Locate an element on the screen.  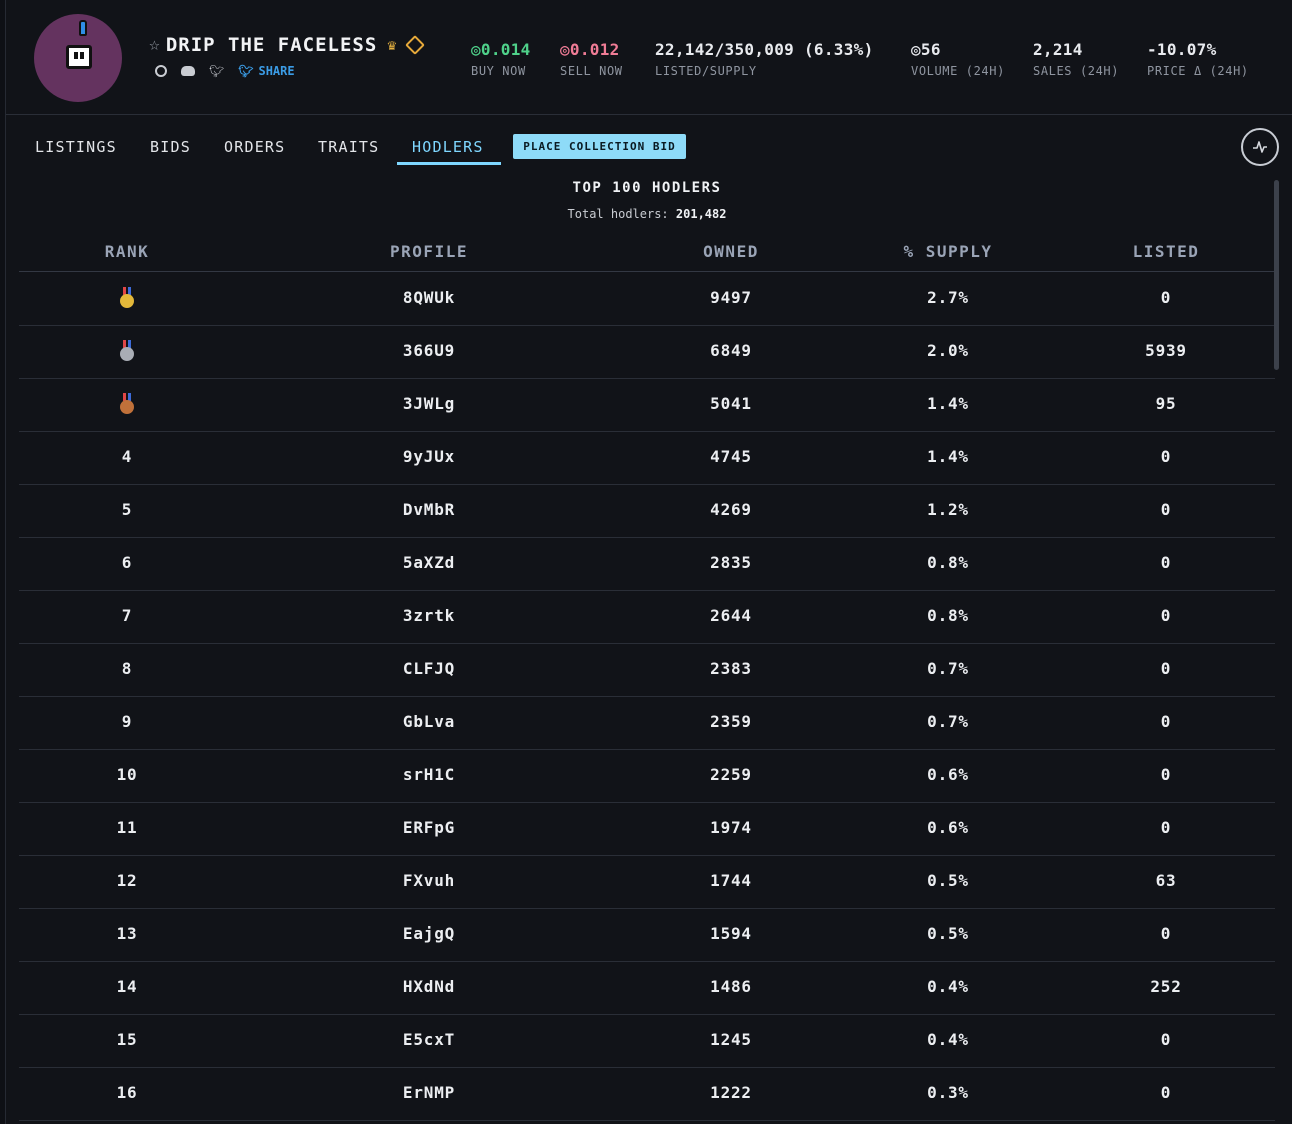
table-row: 366U9 6849 2.0% 5939 is located at coordinates (647, 352).